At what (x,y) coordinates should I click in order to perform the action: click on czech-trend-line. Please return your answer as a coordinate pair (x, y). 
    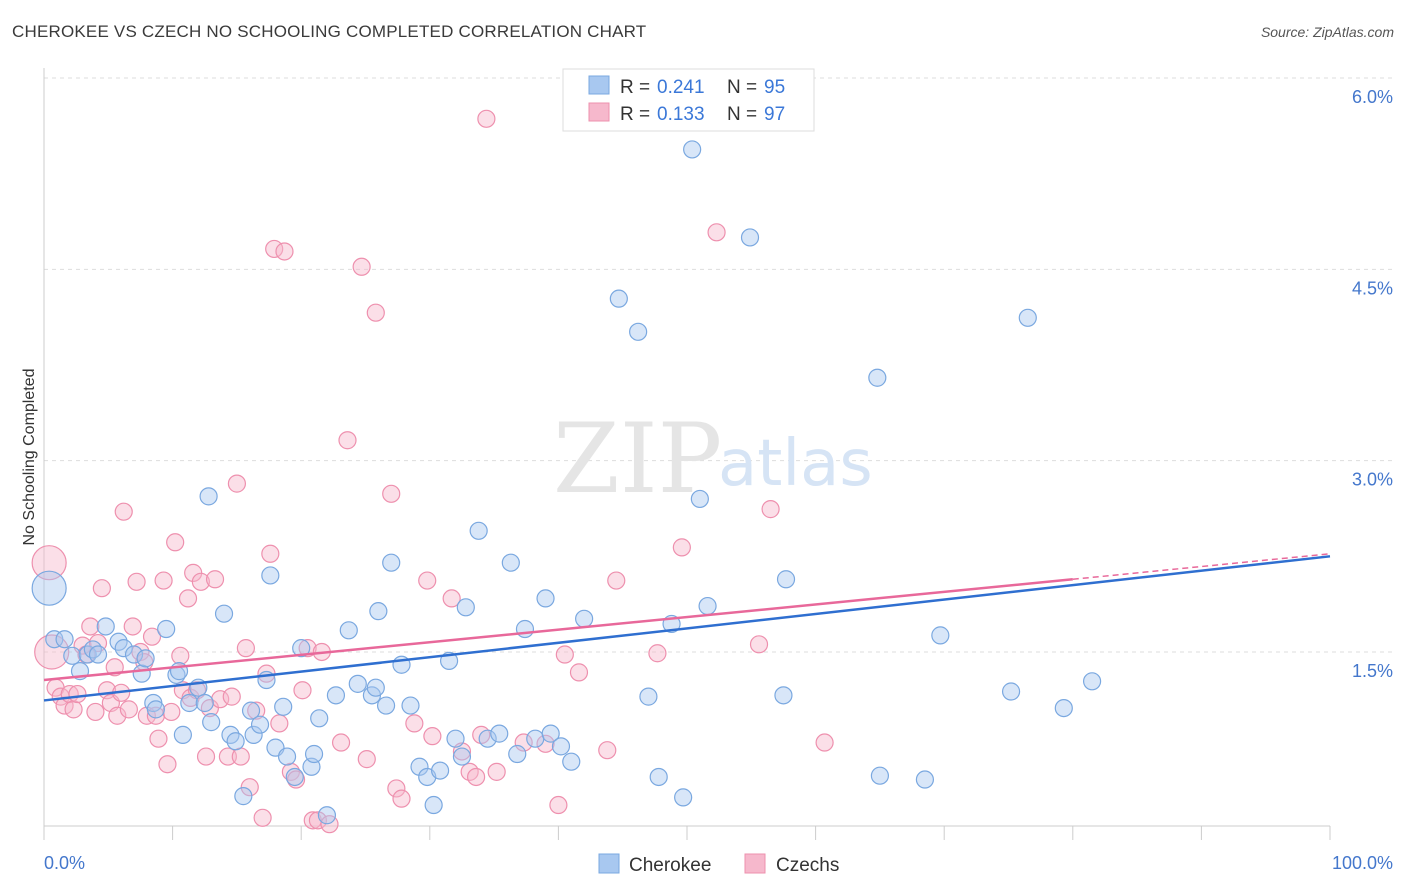
    Looking at the image, I should click on (558, 630).